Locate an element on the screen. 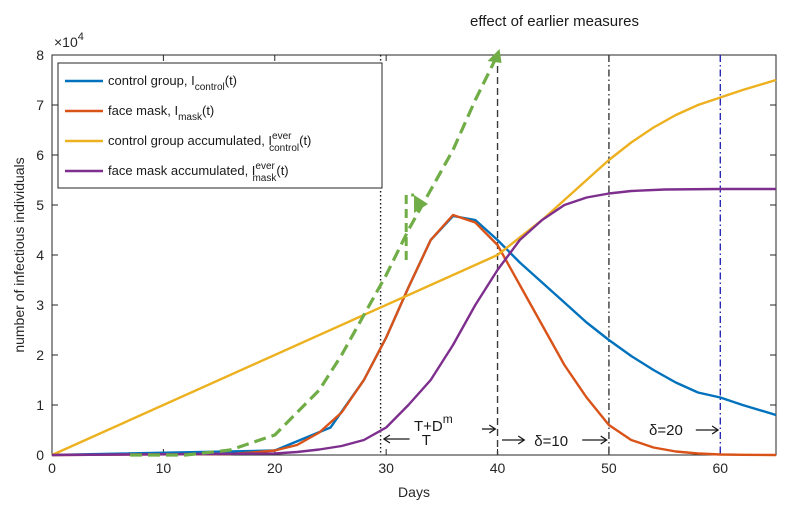  delta10-left-arrow-head is located at coordinates (521, 440).